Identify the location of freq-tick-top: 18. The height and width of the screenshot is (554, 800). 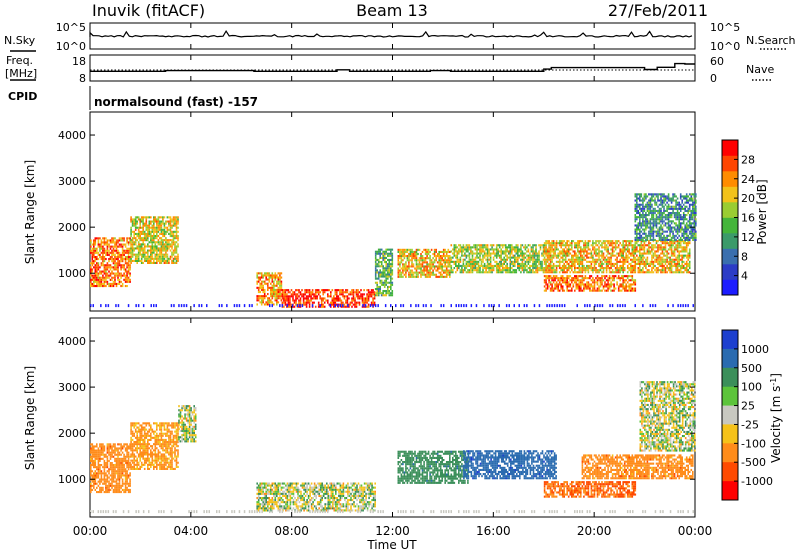
(79, 61).